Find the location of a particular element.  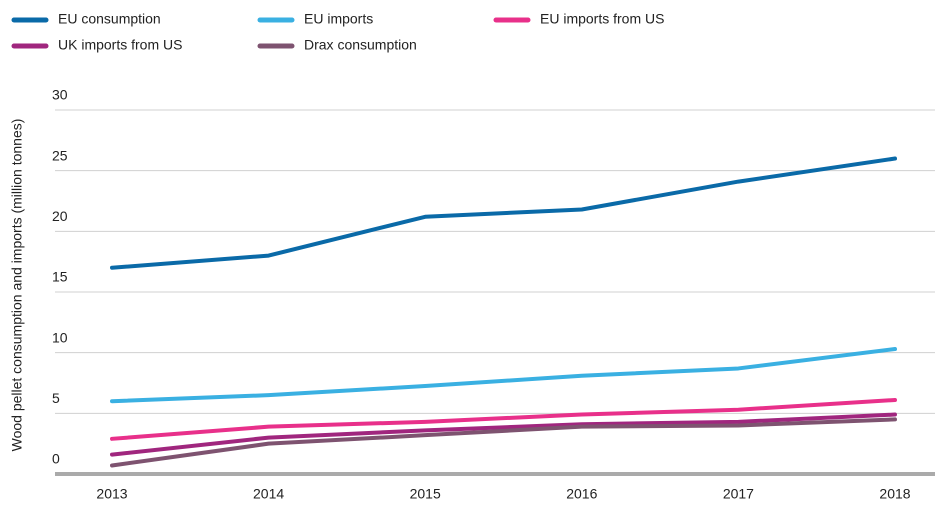

y-tick-label: 10 is located at coordinates (60, 337).